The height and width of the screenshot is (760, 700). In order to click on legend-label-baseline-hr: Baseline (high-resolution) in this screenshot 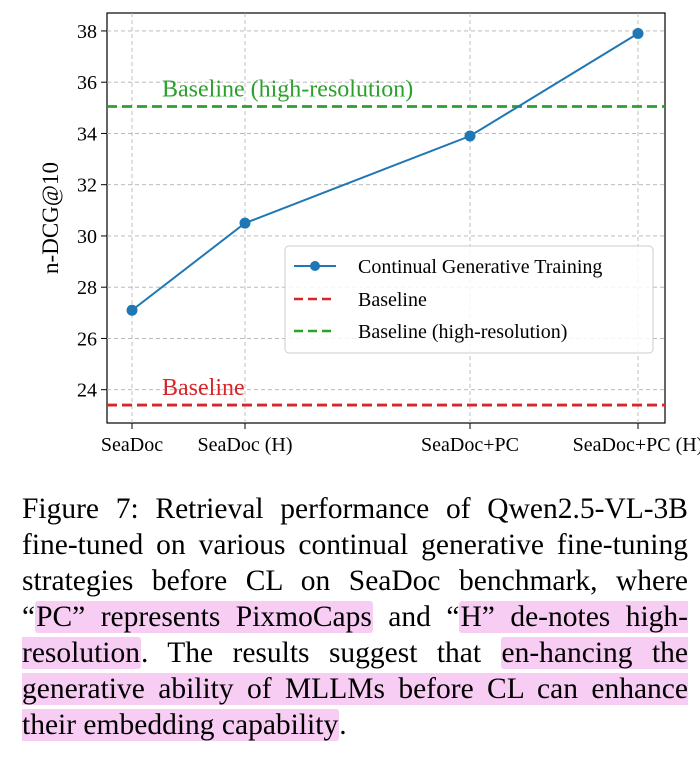, I will do `click(462, 332)`.